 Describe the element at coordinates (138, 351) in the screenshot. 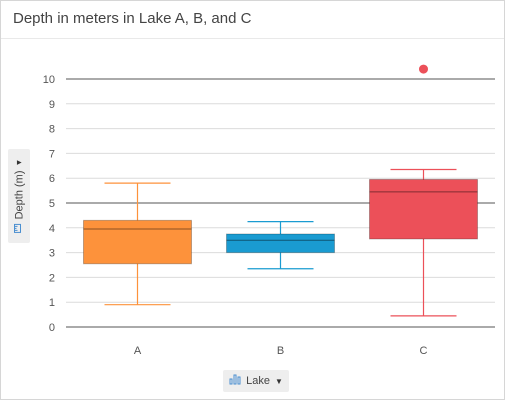

I see `x-tick-label: A` at that location.